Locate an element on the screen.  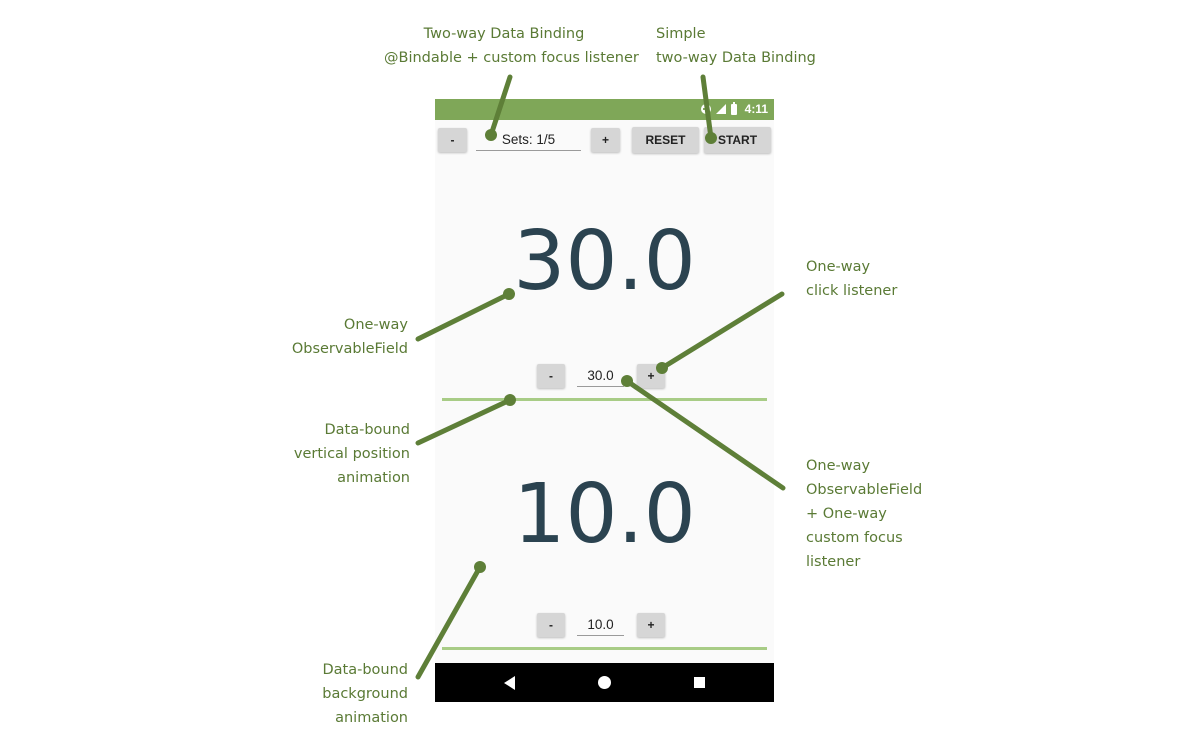
recent-apps-icon is located at coordinates (699, 682).